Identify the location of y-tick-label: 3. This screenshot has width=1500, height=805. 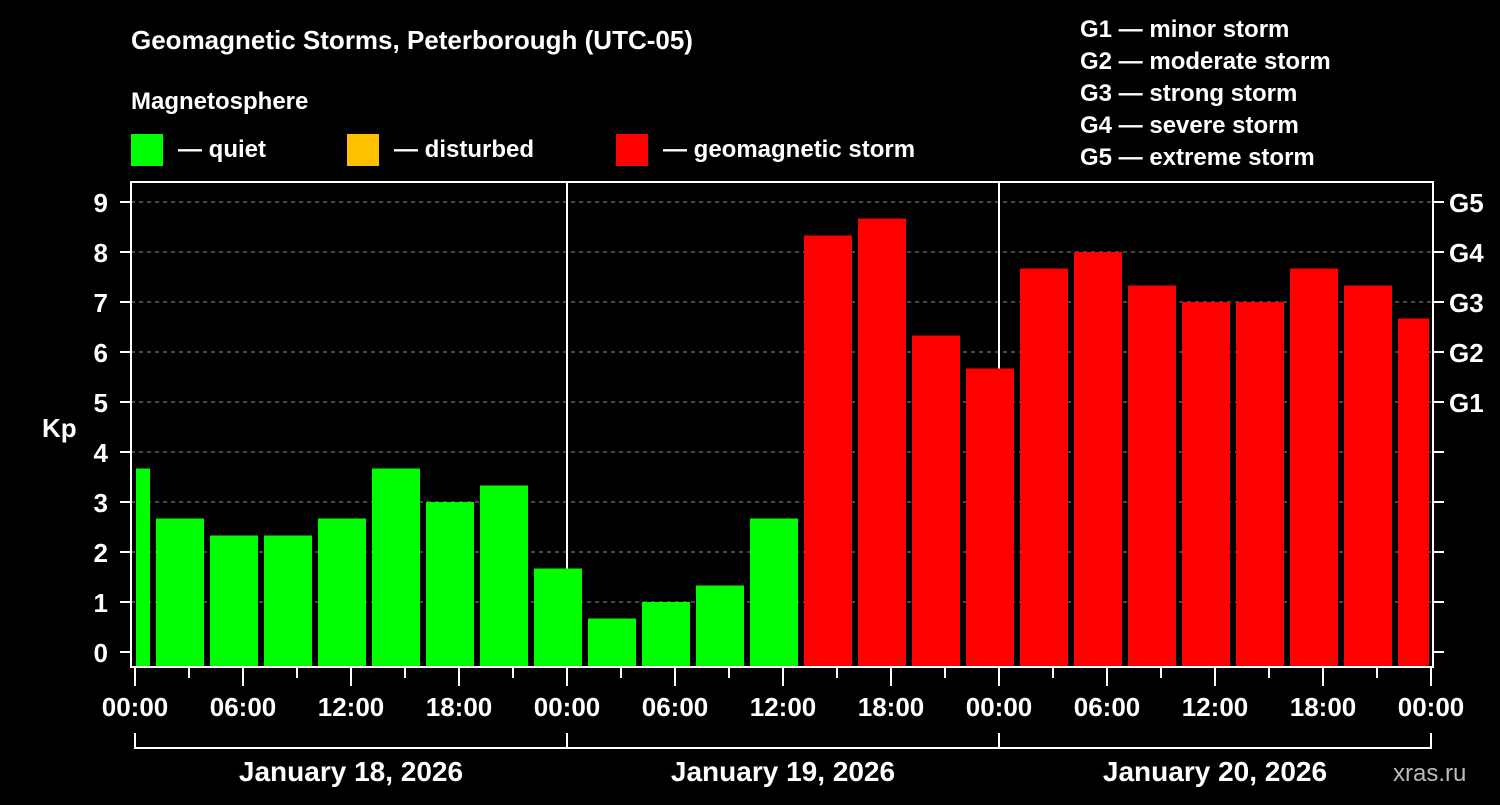
(101, 503).